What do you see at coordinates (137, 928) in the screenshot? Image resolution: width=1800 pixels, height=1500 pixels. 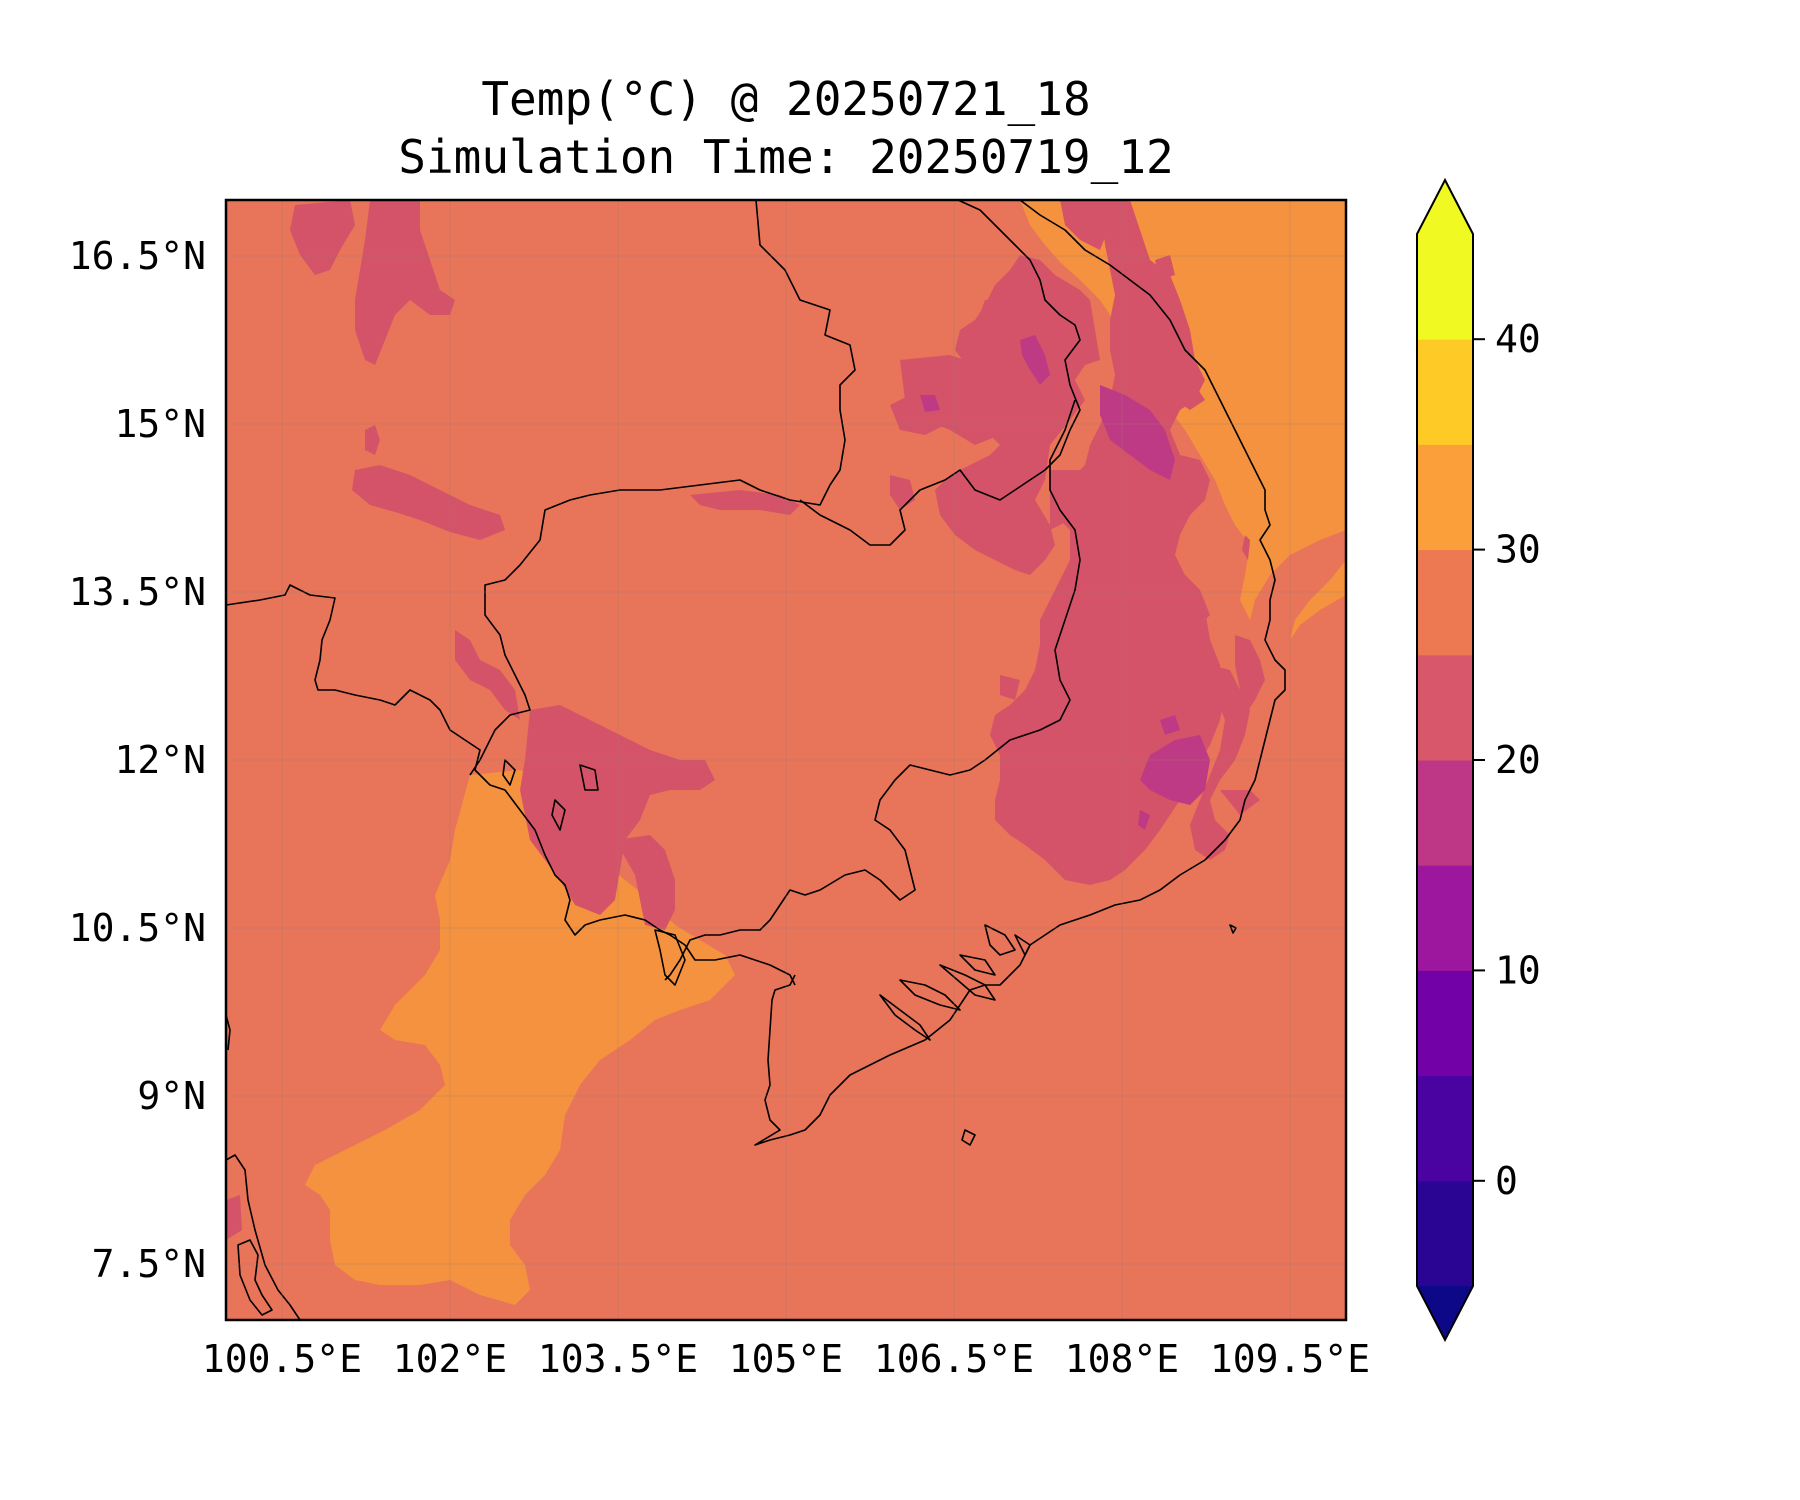 I see `latitude-tick-label: 10.5°N` at bounding box center [137, 928].